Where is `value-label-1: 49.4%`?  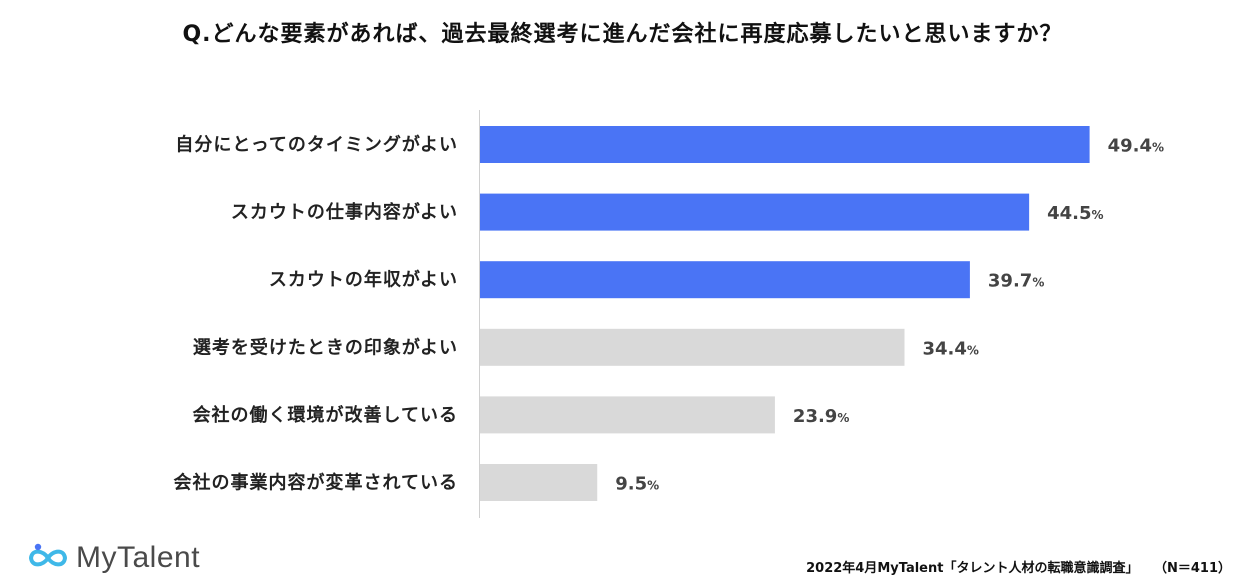 value-label-1: 49.4% is located at coordinates (1136, 146).